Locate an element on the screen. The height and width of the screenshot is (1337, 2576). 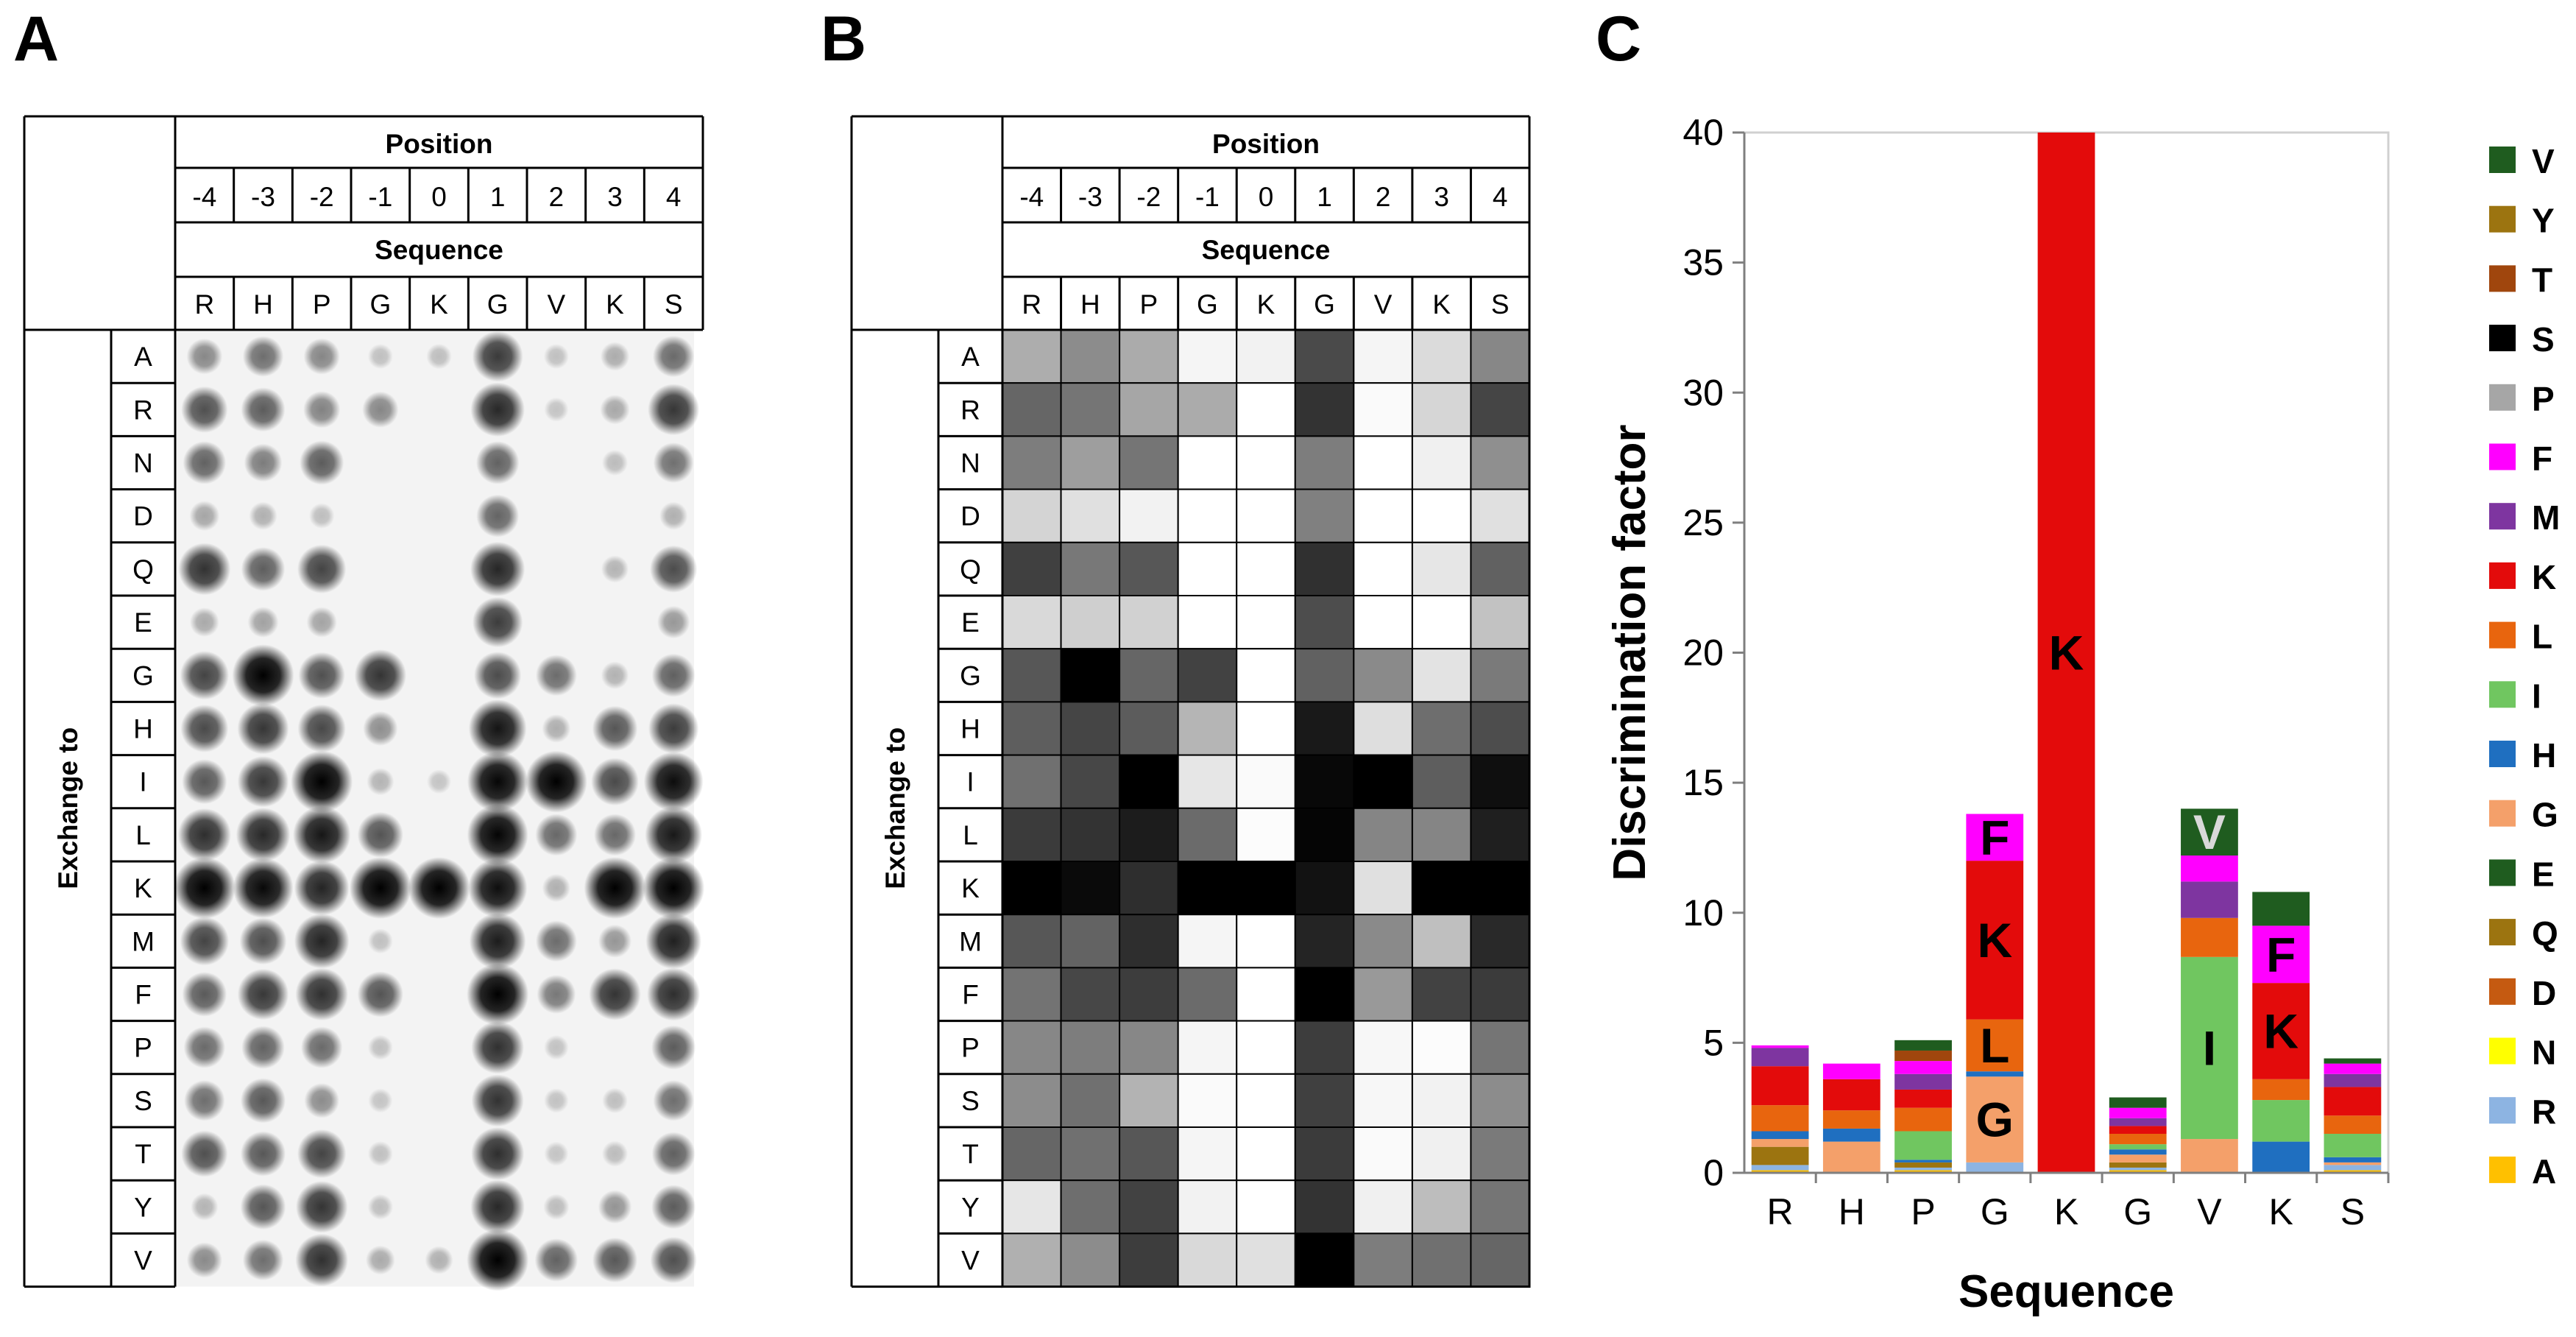
panel-b-exchange-residue: G is located at coordinates (971, 675).